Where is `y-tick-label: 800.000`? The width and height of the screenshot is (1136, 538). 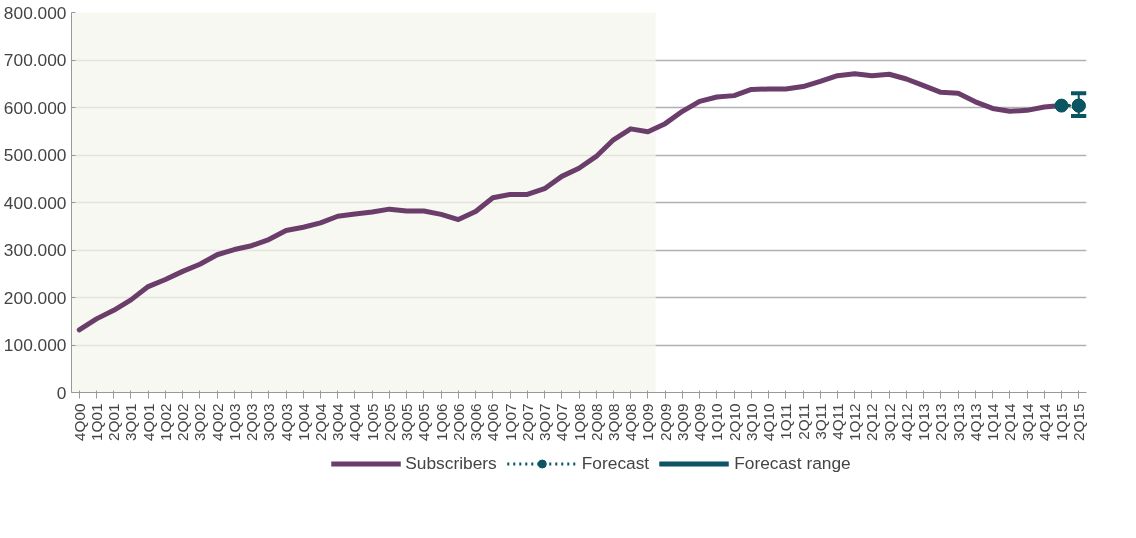 y-tick-label: 800.000 is located at coordinates (35, 12).